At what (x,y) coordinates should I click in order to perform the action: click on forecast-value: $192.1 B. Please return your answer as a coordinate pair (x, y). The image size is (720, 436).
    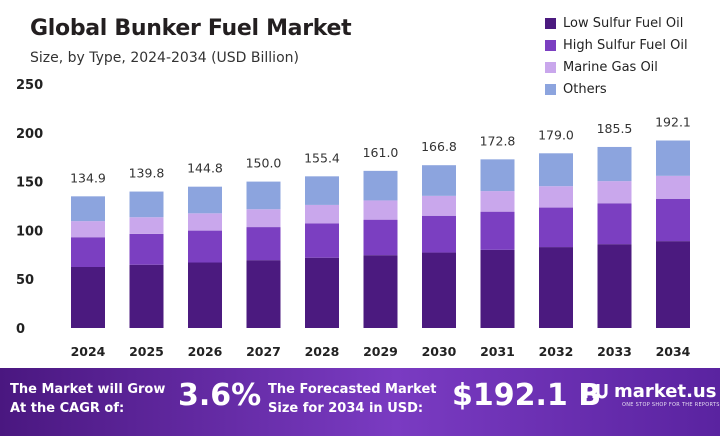
    Looking at the image, I should click on (527, 395).